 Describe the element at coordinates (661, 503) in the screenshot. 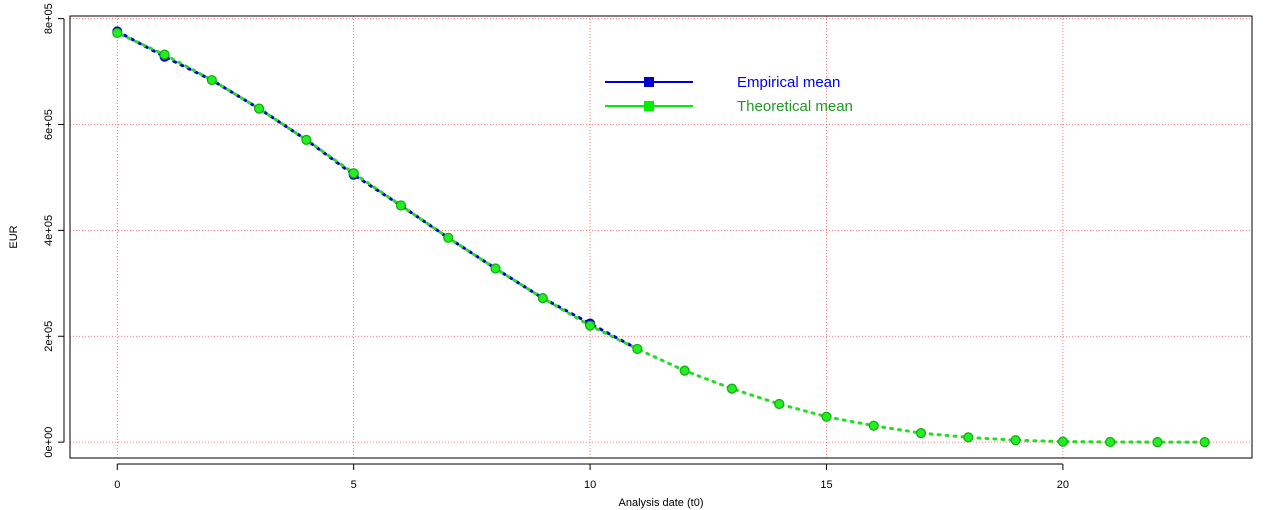

I see `x-axis-title: Analysis date (t0)` at that location.